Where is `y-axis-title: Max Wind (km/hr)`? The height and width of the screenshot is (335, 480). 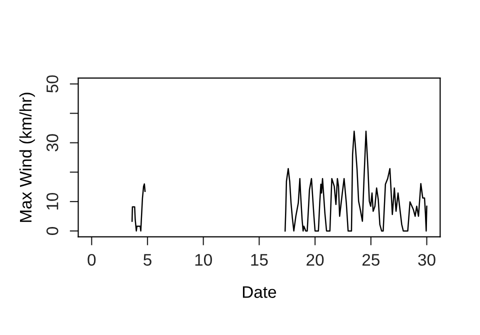
y-axis-title: Max Wind (km/hr) is located at coordinates (27, 157).